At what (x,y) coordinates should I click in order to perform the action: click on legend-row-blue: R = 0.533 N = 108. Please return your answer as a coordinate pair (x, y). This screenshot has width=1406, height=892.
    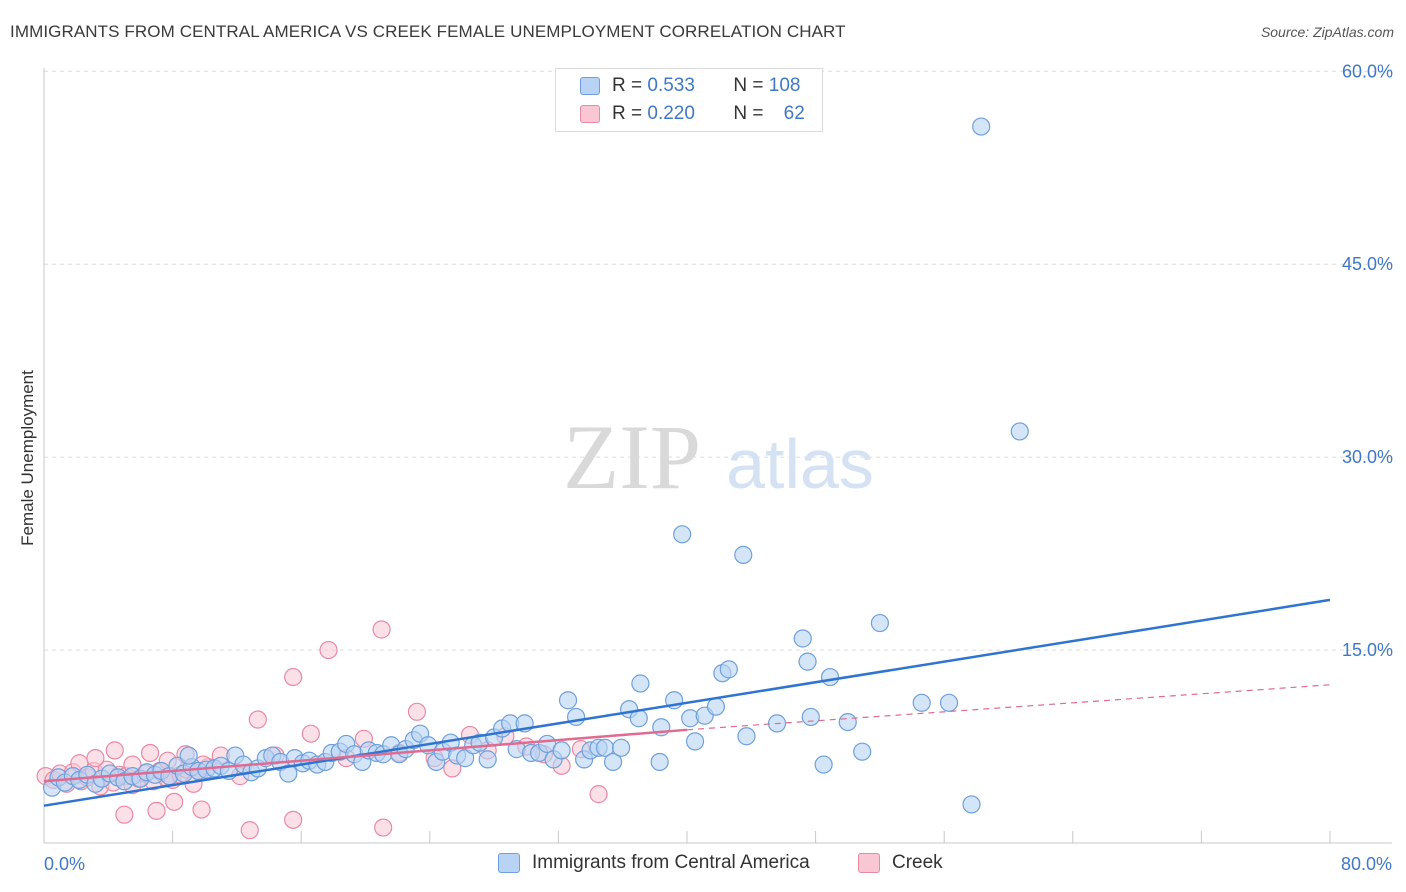
    Looking at the image, I should click on (690, 86).